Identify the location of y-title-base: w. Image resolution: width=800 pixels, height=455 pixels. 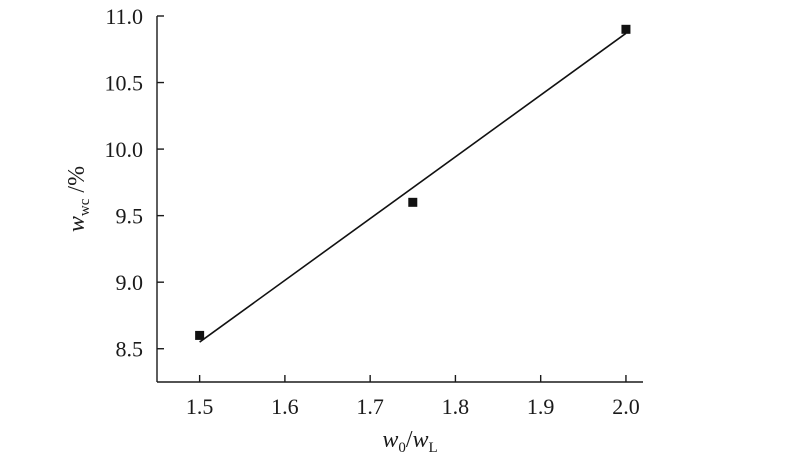
(77, 224).